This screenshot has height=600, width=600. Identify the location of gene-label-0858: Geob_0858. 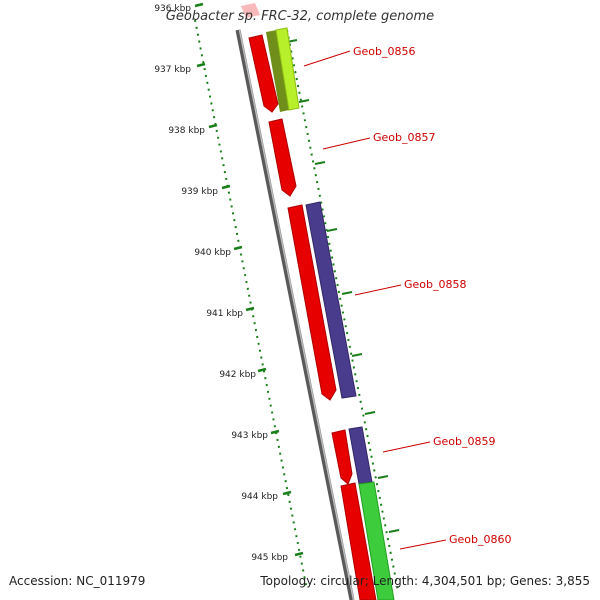
(435, 284).